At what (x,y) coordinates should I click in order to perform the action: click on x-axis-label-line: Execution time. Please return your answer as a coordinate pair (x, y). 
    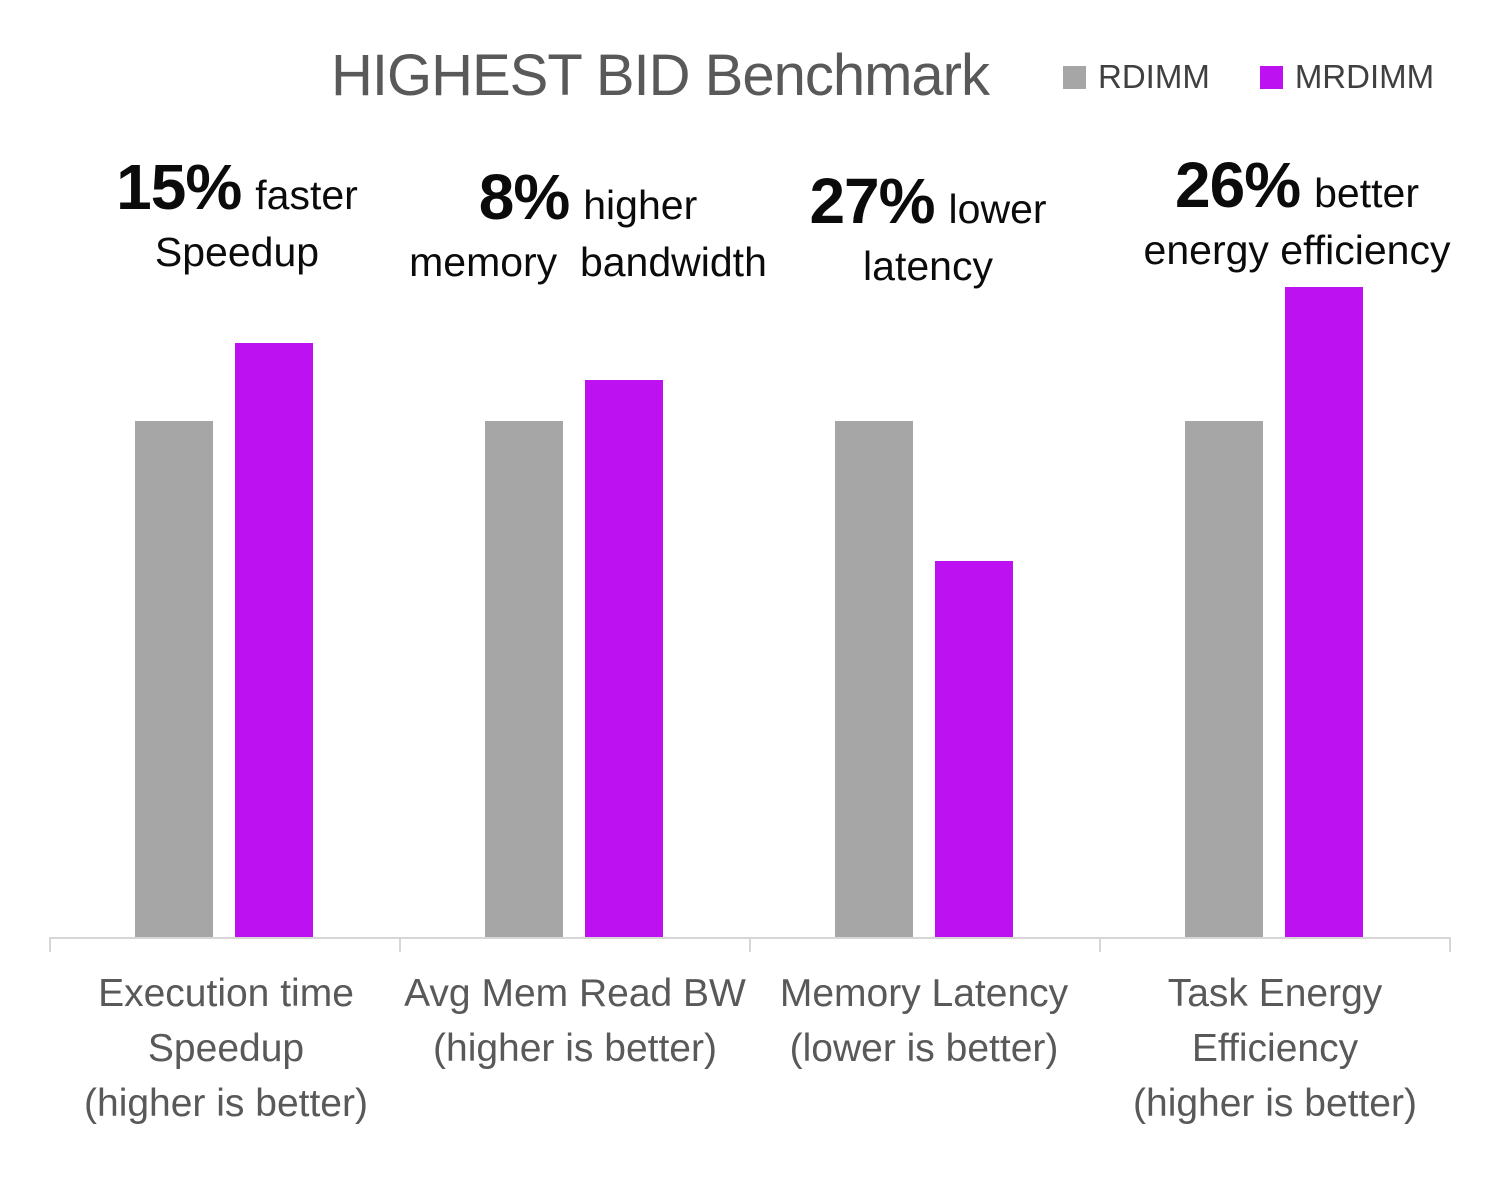
    Looking at the image, I should click on (226, 993).